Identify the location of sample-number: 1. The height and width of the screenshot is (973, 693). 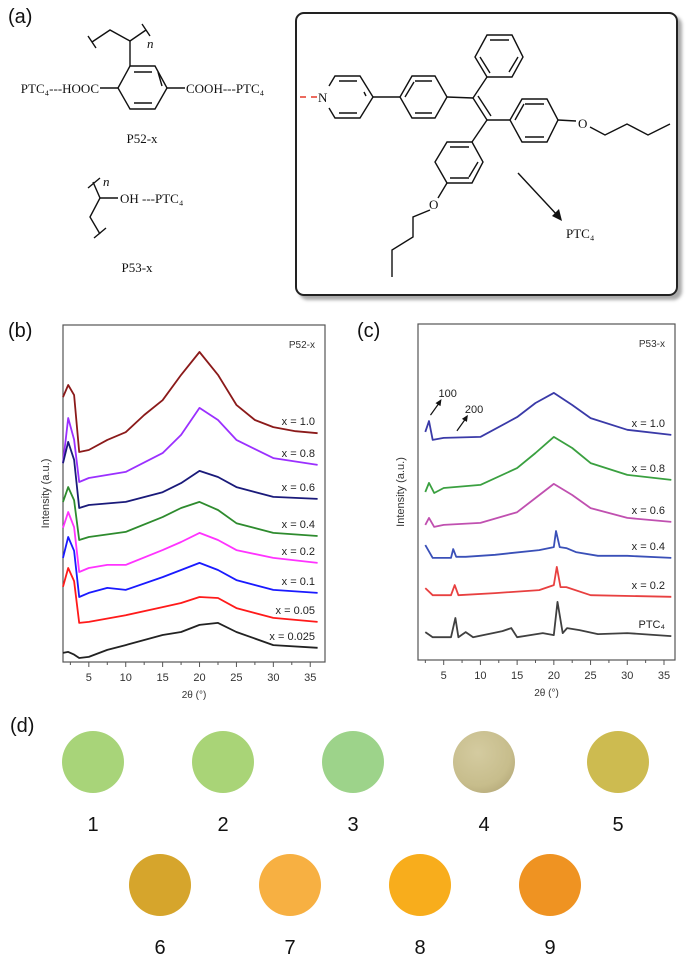
(93, 825).